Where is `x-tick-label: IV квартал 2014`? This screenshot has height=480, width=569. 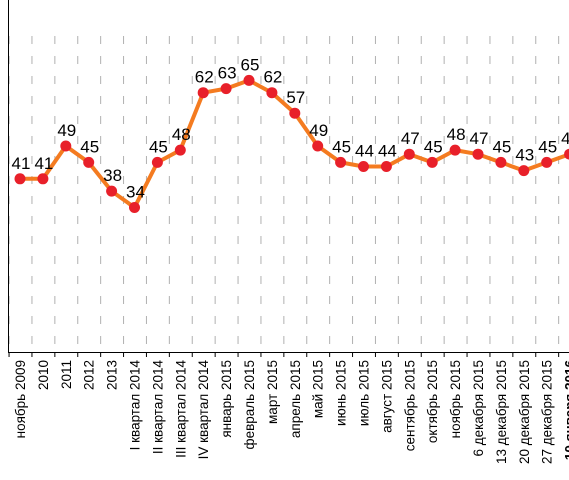 x-tick-label: IV квартал 2014 is located at coordinates (203, 410).